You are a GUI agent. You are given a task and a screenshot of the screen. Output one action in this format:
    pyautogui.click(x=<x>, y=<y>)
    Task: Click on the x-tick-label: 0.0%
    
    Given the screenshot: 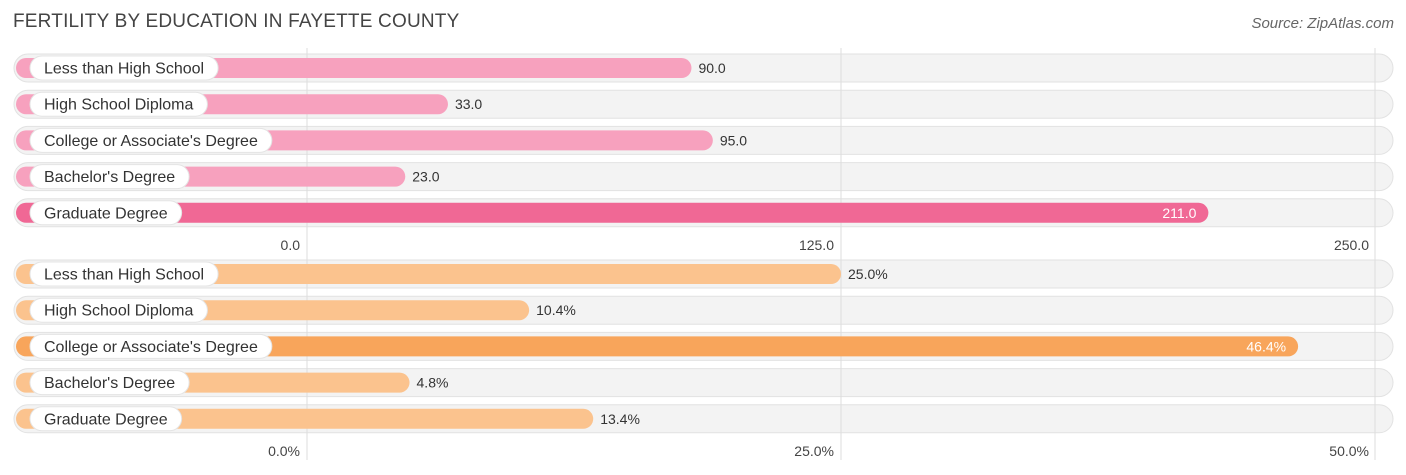 What is the action you would take?
    pyautogui.click(x=284, y=451)
    